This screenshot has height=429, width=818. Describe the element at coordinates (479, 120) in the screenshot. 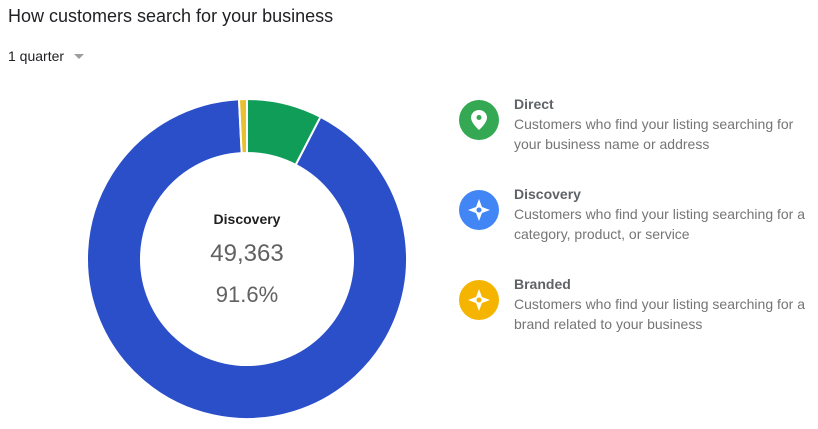

I see `location-pin-icon` at that location.